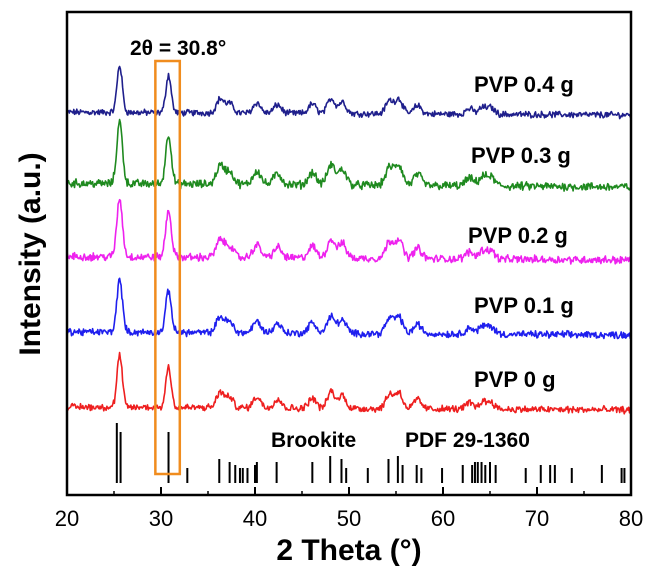 The image size is (649, 566). What do you see at coordinates (161, 518) in the screenshot?
I see `x-tick-label: 30` at bounding box center [161, 518].